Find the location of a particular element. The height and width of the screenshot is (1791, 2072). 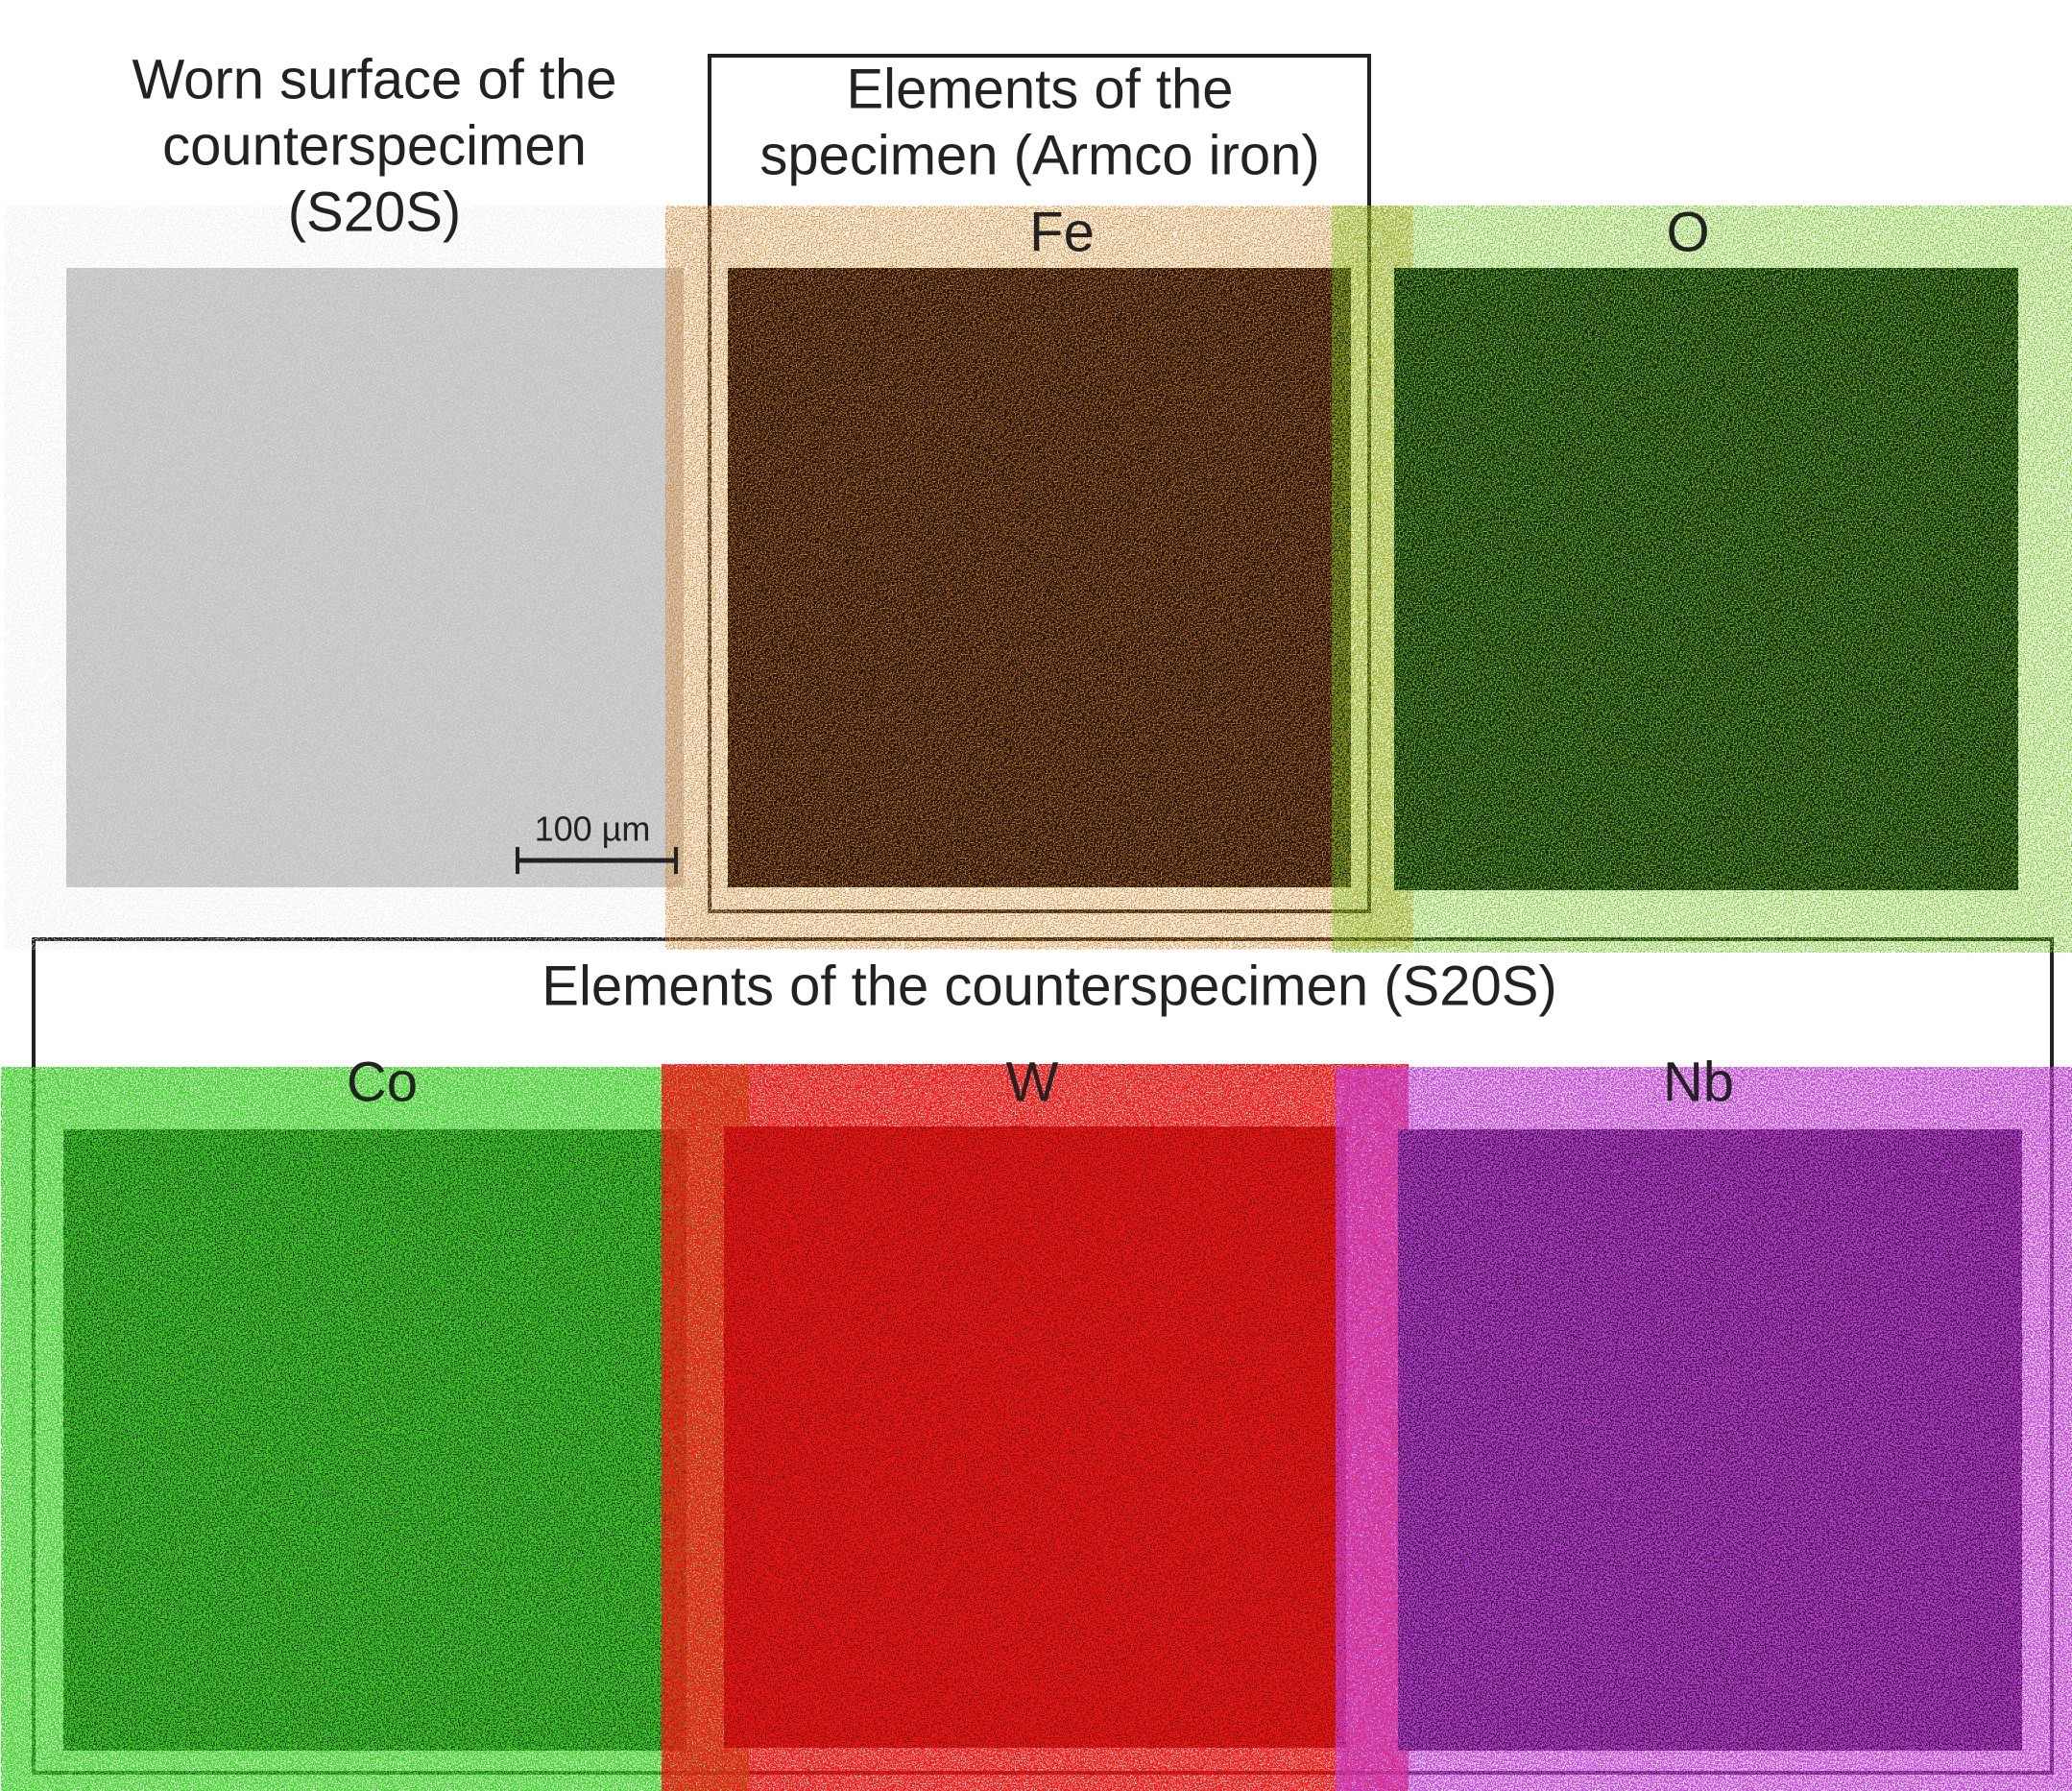

panel-title: (S20S) is located at coordinates (375, 212).